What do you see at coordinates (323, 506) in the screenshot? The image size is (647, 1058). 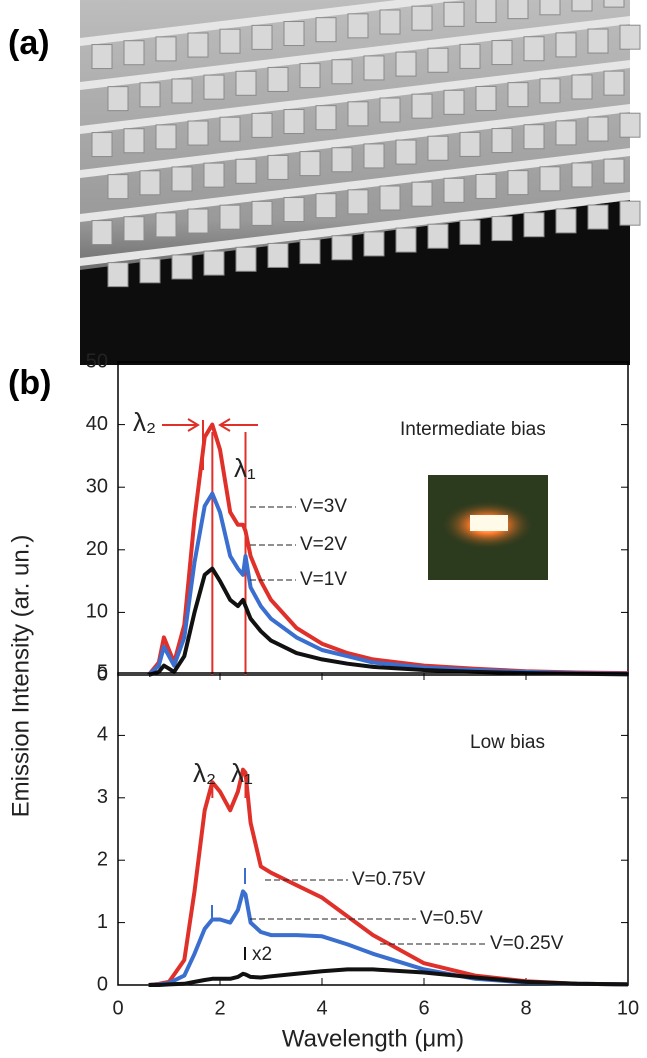 I see `series-label: V=3V` at bounding box center [323, 506].